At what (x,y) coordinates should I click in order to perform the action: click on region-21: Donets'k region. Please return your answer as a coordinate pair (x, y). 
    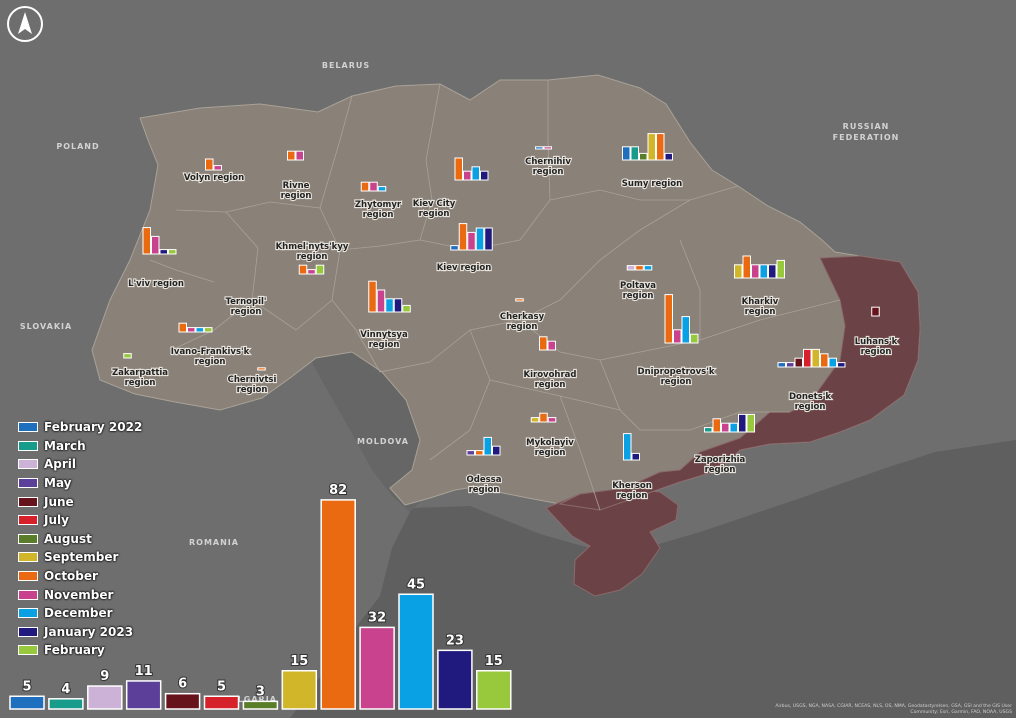
    Looking at the image, I should click on (811, 380).